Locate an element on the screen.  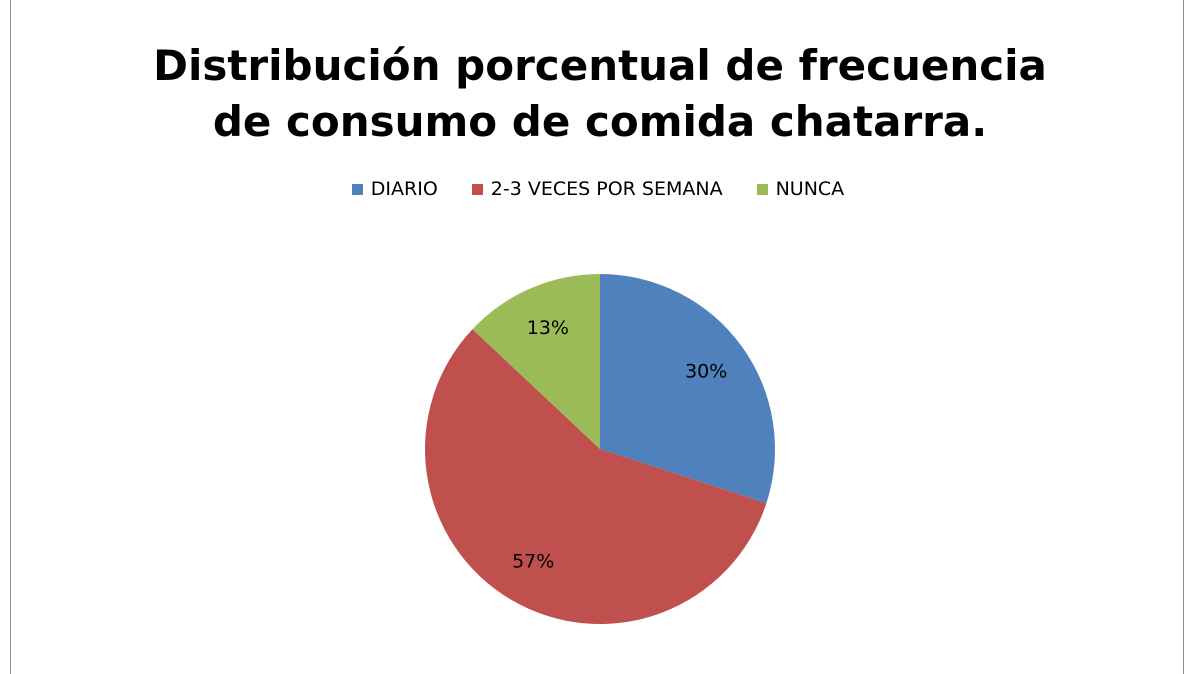
legend-item: 2-3 VECES POR SEMANA is located at coordinates (597, 189).